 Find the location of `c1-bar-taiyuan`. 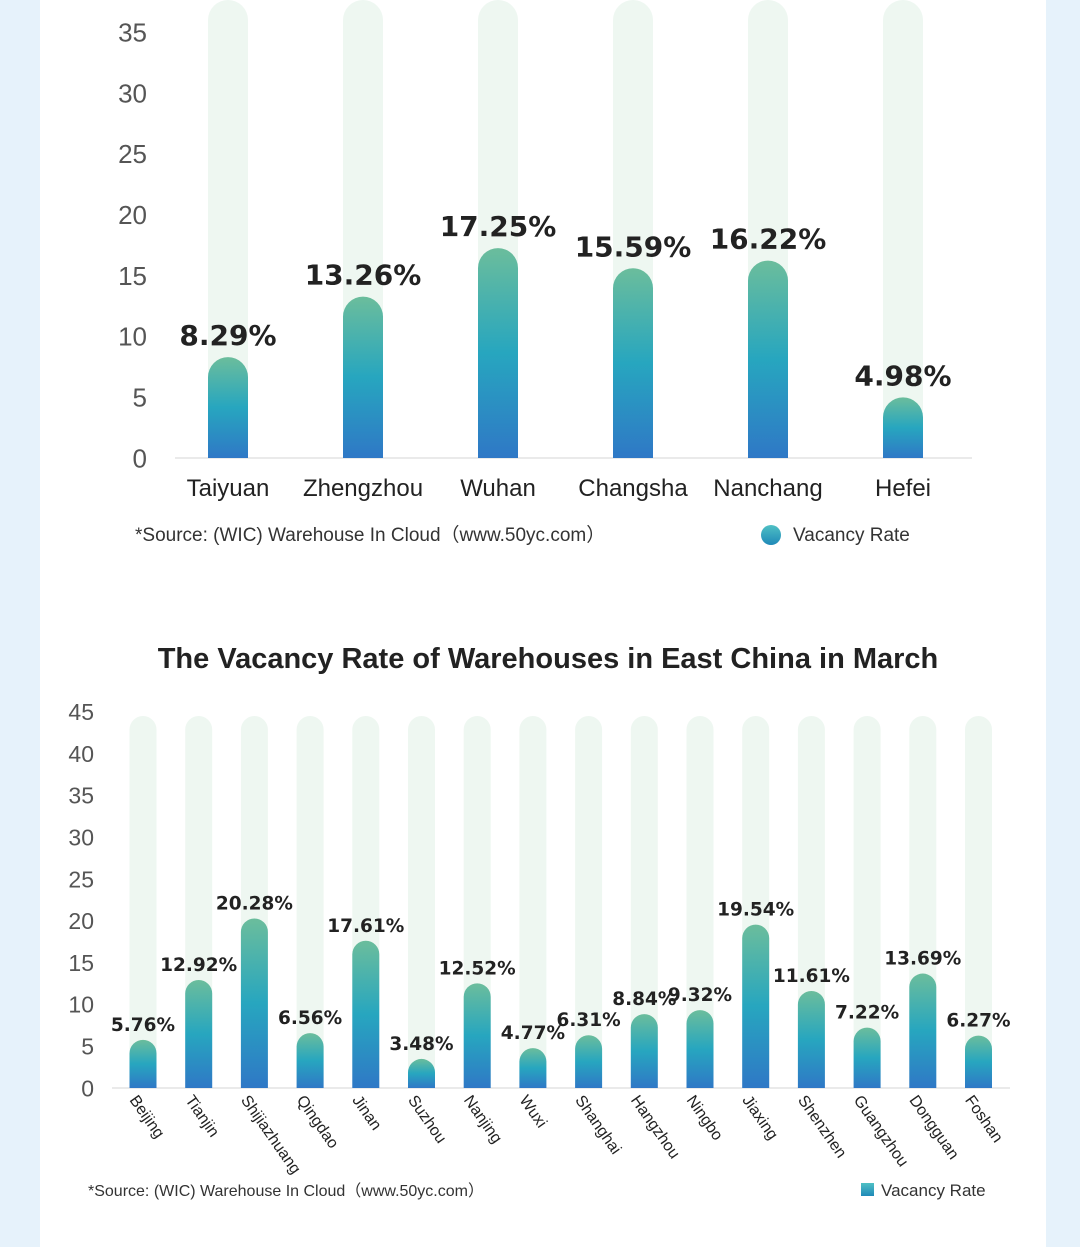

c1-bar-taiyuan is located at coordinates (228, 407).